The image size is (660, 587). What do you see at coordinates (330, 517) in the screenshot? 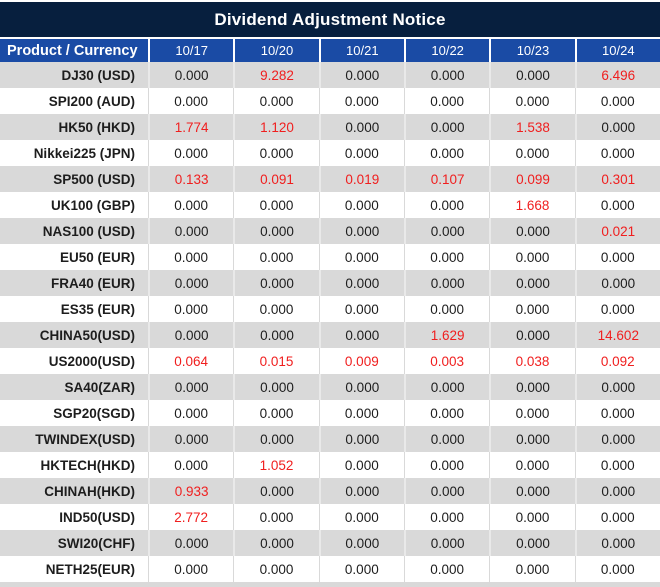
I see `table-row: IND50(USD) 2.772 0.000 0.000 0.000 0.000 0.000` at bounding box center [330, 517].